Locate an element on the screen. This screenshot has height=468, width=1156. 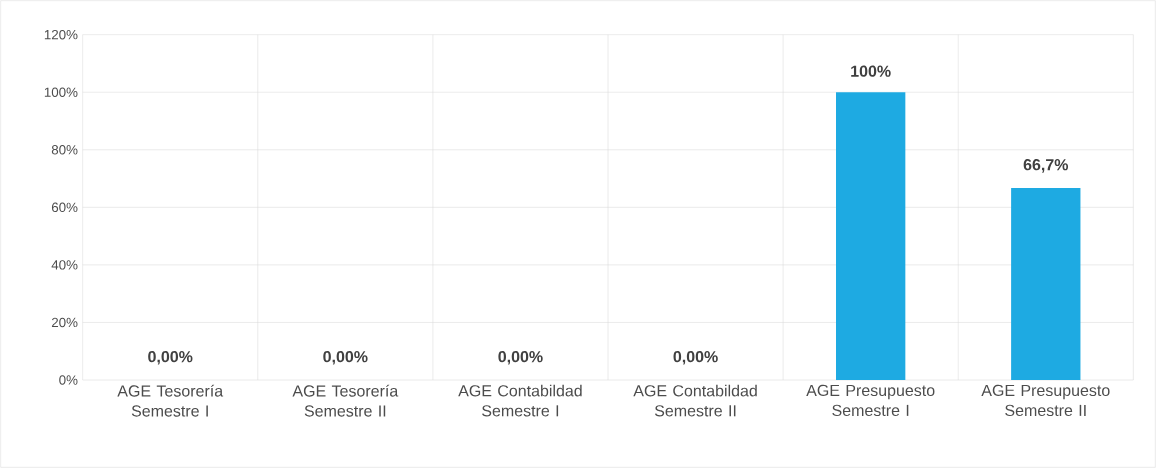
y-tick-label: 100% is located at coordinates (61, 92).